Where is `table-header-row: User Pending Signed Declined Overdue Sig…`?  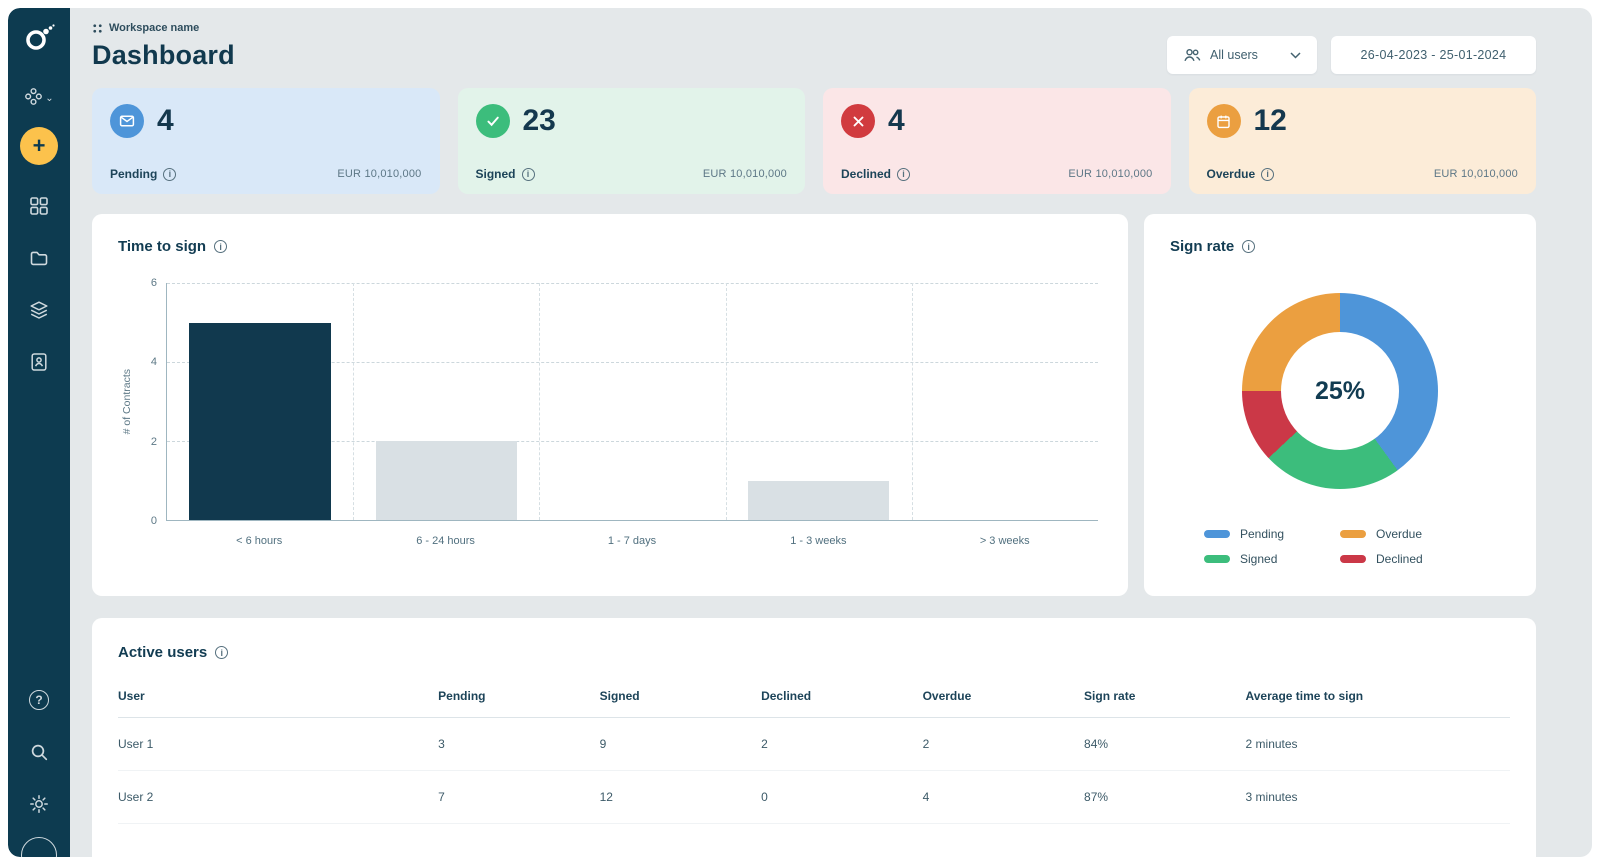 table-header-row: User Pending Signed Declined Overdue Sig… is located at coordinates (814, 697).